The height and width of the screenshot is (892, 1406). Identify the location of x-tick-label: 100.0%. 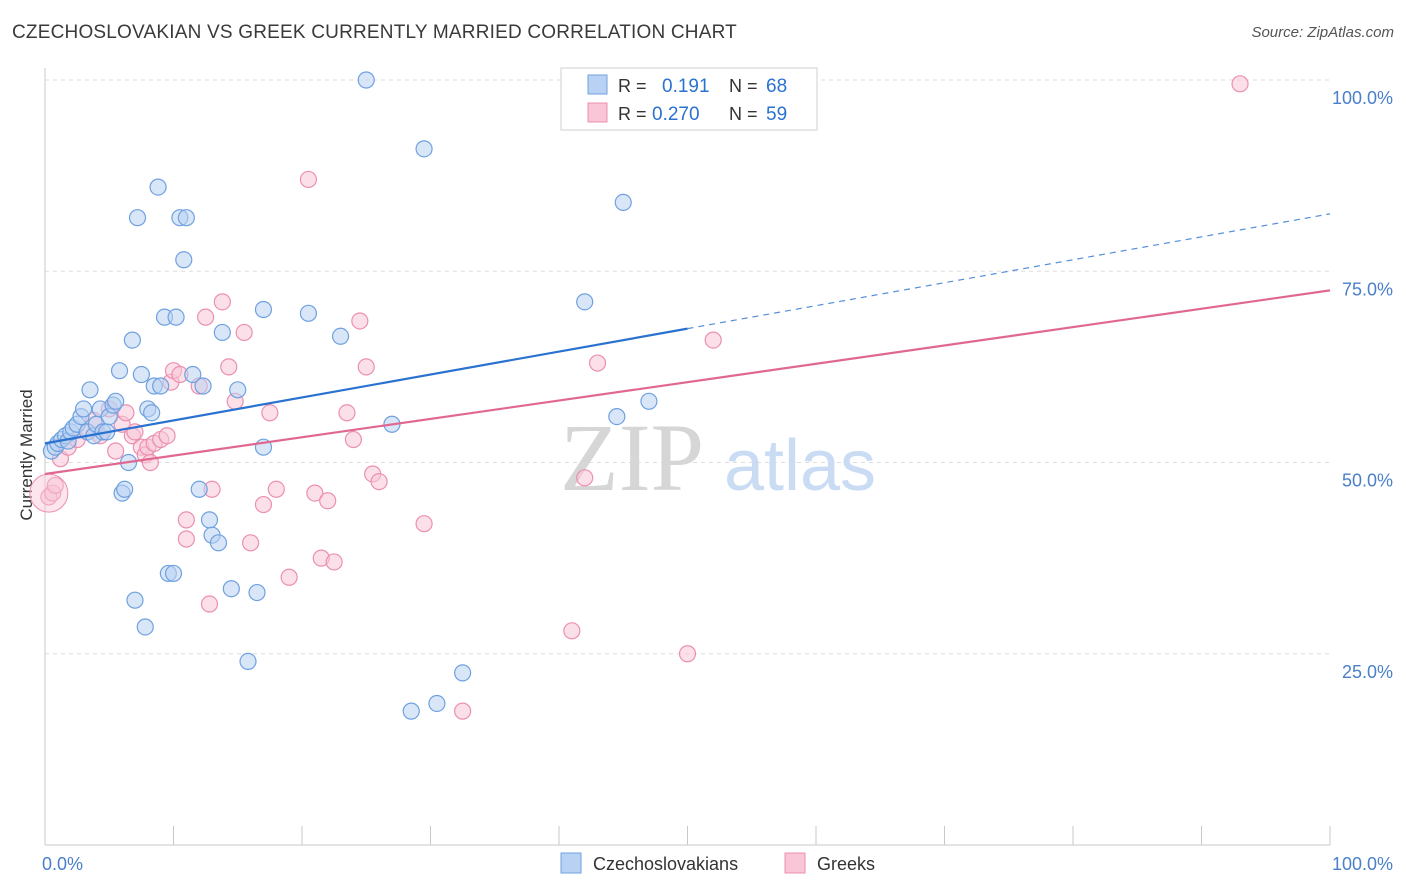
(1362, 864).